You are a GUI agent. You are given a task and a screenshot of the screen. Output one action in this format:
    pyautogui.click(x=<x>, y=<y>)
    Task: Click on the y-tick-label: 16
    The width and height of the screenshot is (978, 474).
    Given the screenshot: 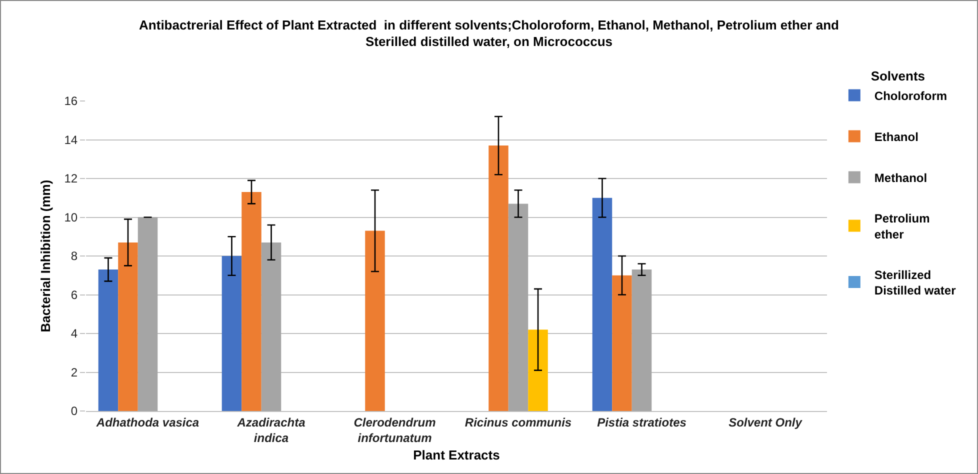 What is the action you would take?
    pyautogui.click(x=71, y=101)
    